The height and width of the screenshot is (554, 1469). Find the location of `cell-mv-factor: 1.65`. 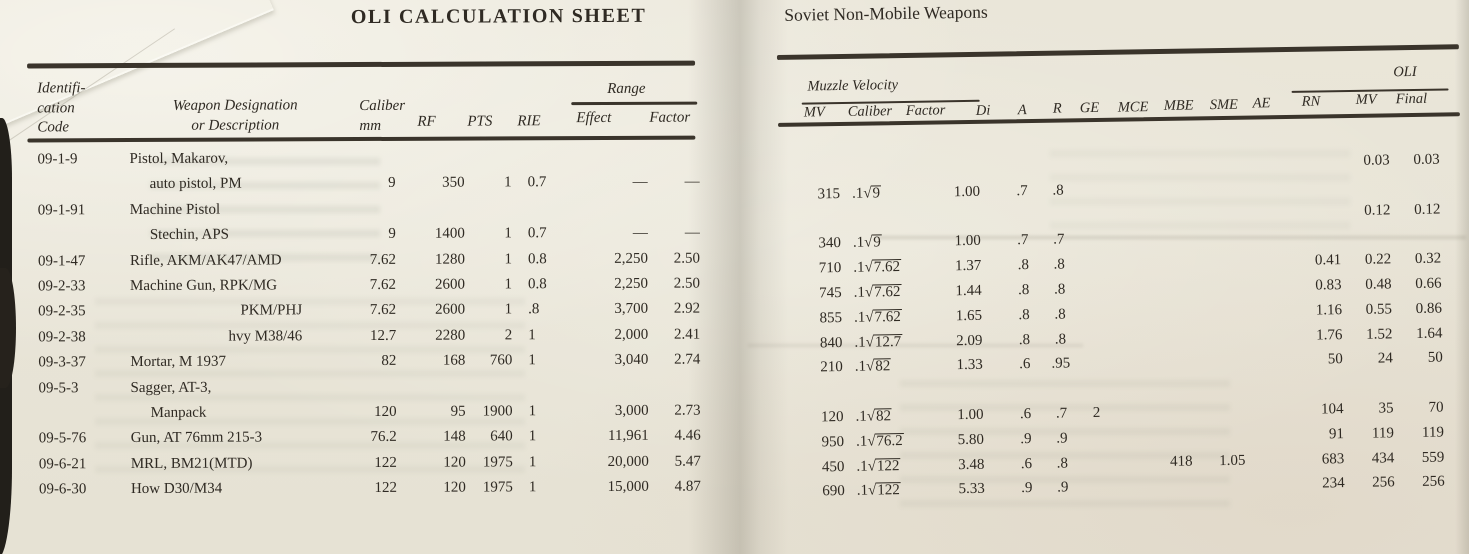

cell-mv-factor: 1.65 is located at coordinates (969, 315).